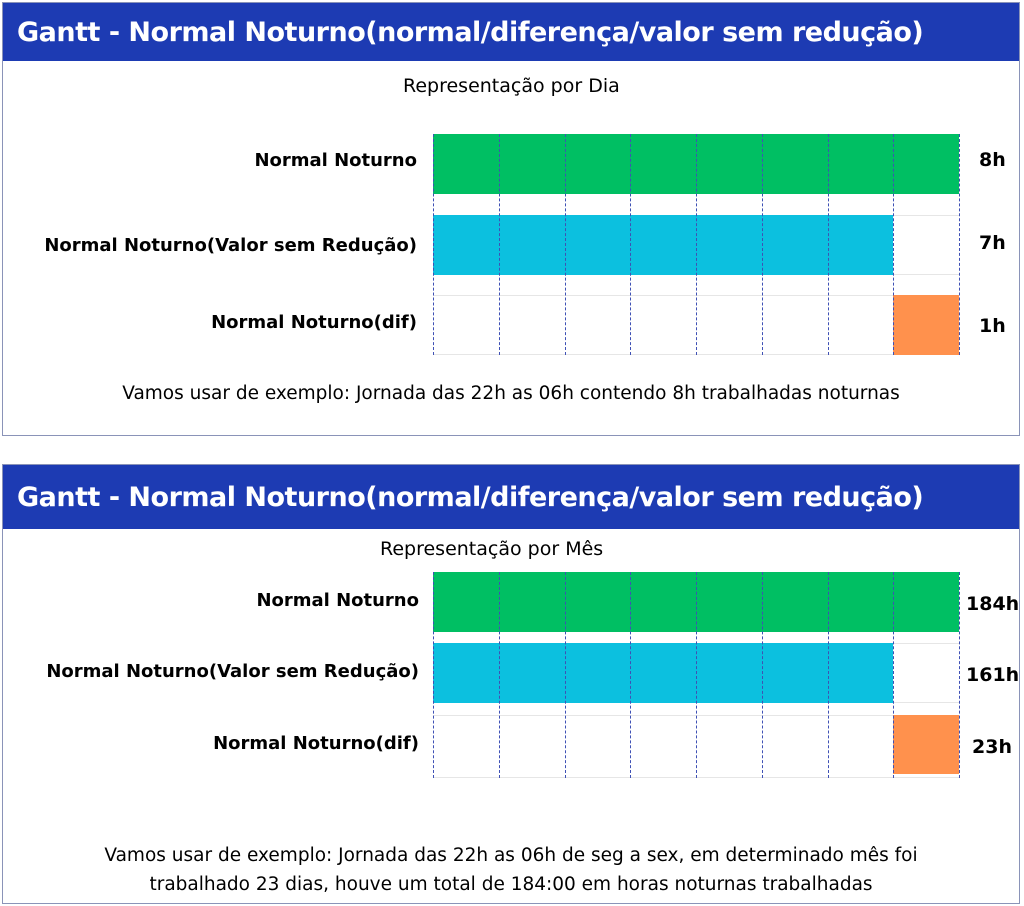 The width and height of the screenshot is (1024, 906). What do you see at coordinates (663, 245) in the screenshot?
I see `day-bar-sem-reducao` at bounding box center [663, 245].